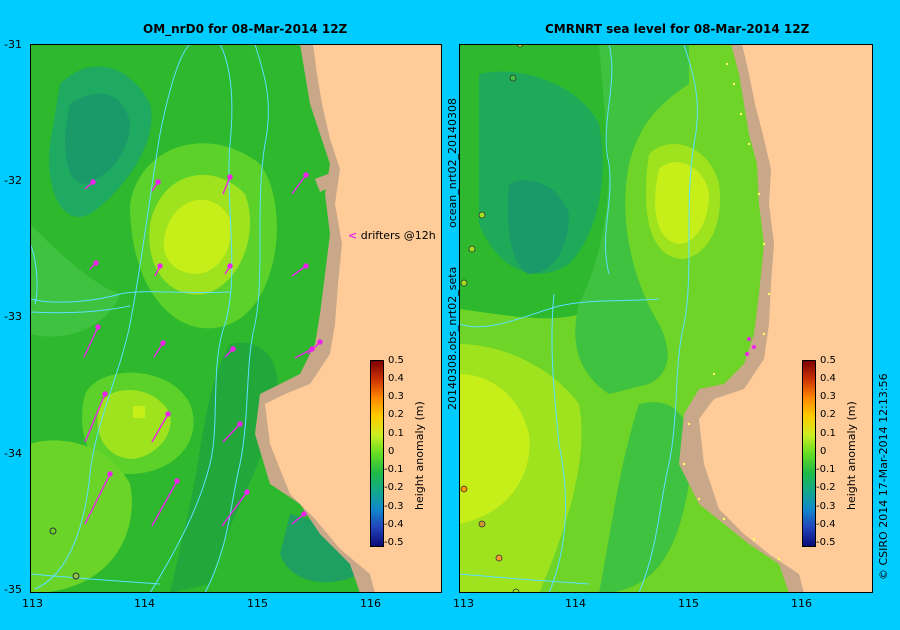  Describe the element at coordinates (394, 487) in the screenshot. I see `left-cb-tick: -0.2` at that location.